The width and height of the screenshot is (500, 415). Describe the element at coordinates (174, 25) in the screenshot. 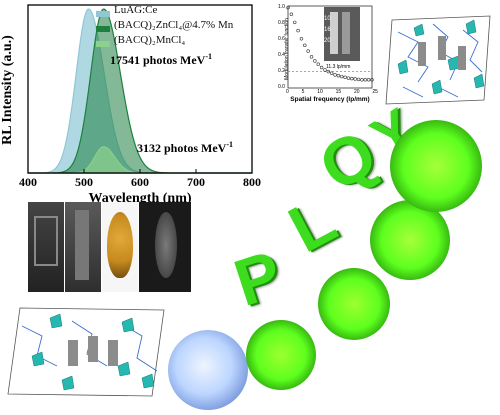

I see `legend-label-zn-mn: (BACQ)₂ZnCl₄@4.7% Mn` at that location.